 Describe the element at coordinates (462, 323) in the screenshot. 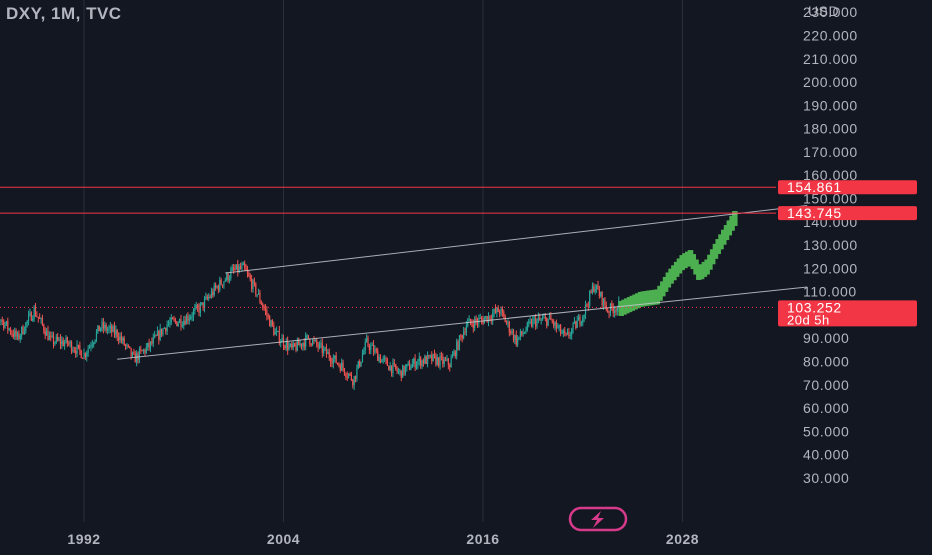

I see `channel-lower-line` at that location.